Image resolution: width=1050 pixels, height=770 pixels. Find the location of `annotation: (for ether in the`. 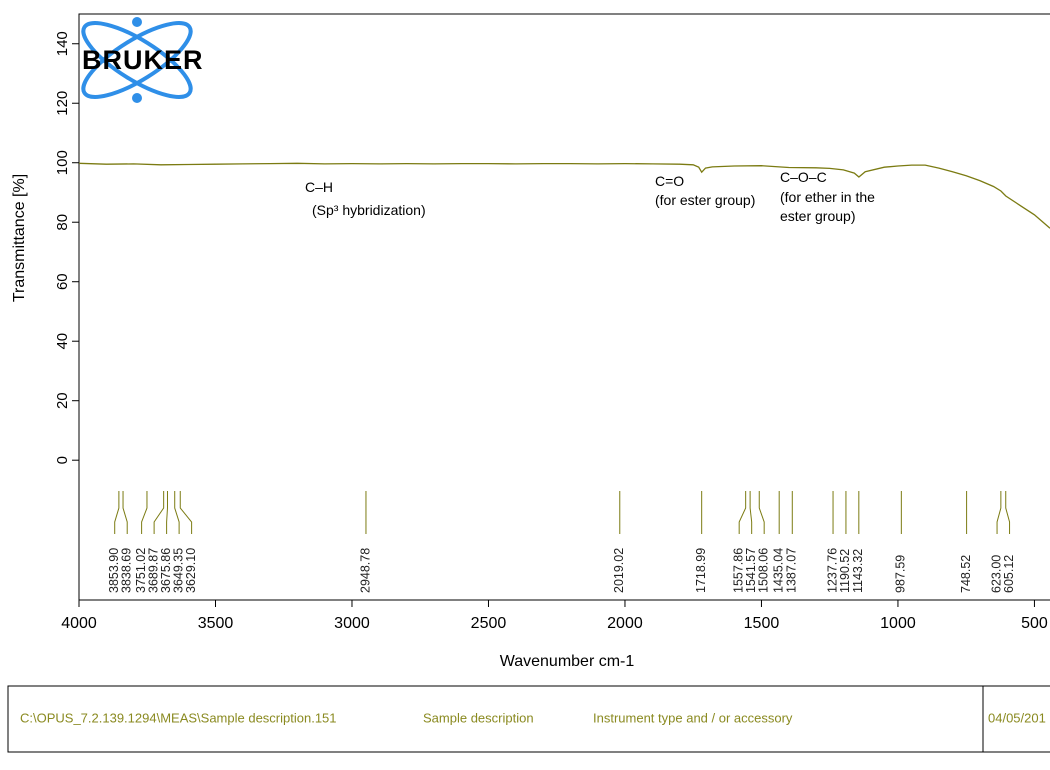

annotation: (for ether in the is located at coordinates (827, 197).